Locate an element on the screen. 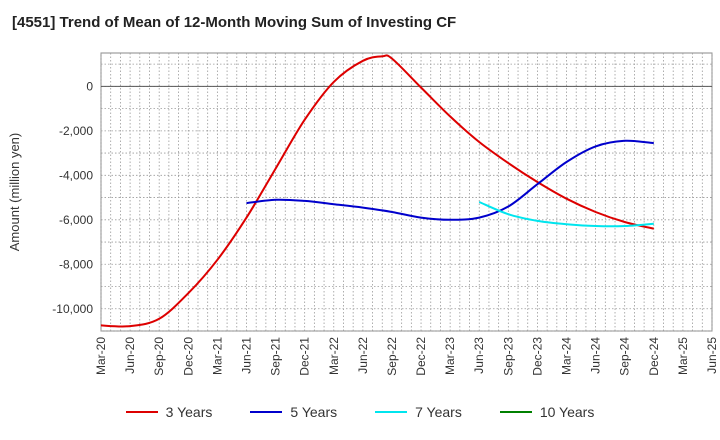 This screenshot has height=440, width=720. x-tick-label: Mar-25 is located at coordinates (683, 356).